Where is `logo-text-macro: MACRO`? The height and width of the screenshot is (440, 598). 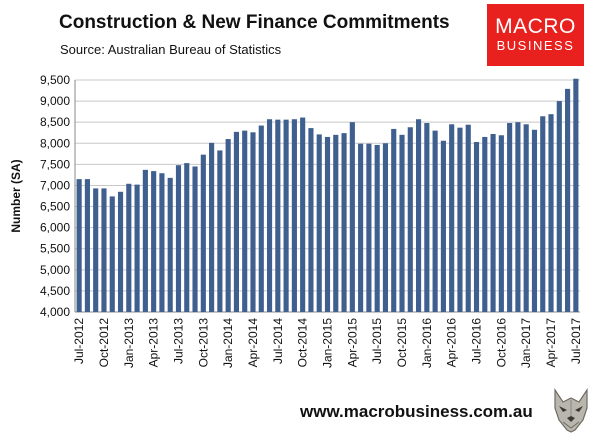 logo-text-macro: MACRO is located at coordinates (535, 26).